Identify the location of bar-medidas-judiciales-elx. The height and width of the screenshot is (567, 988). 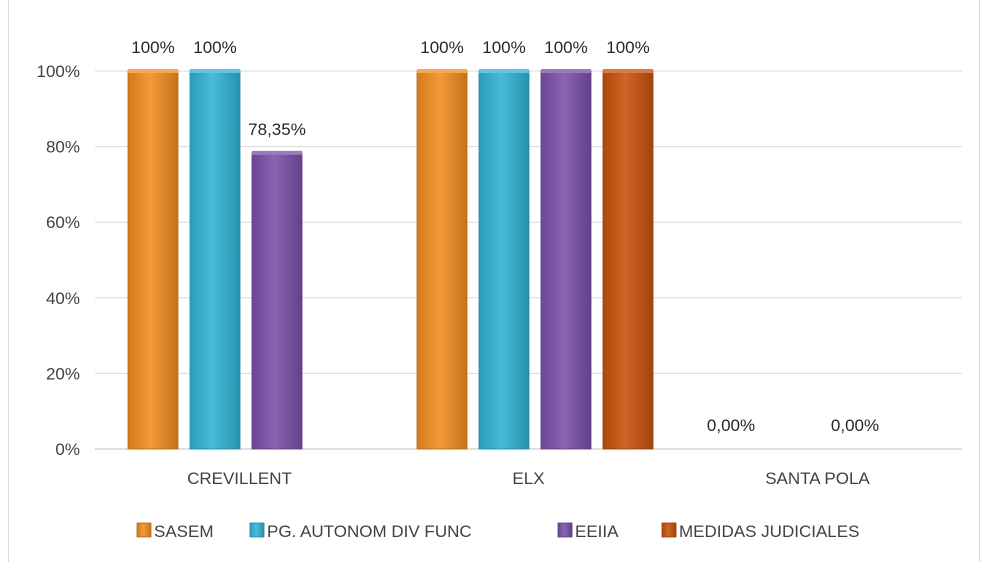
(628, 260).